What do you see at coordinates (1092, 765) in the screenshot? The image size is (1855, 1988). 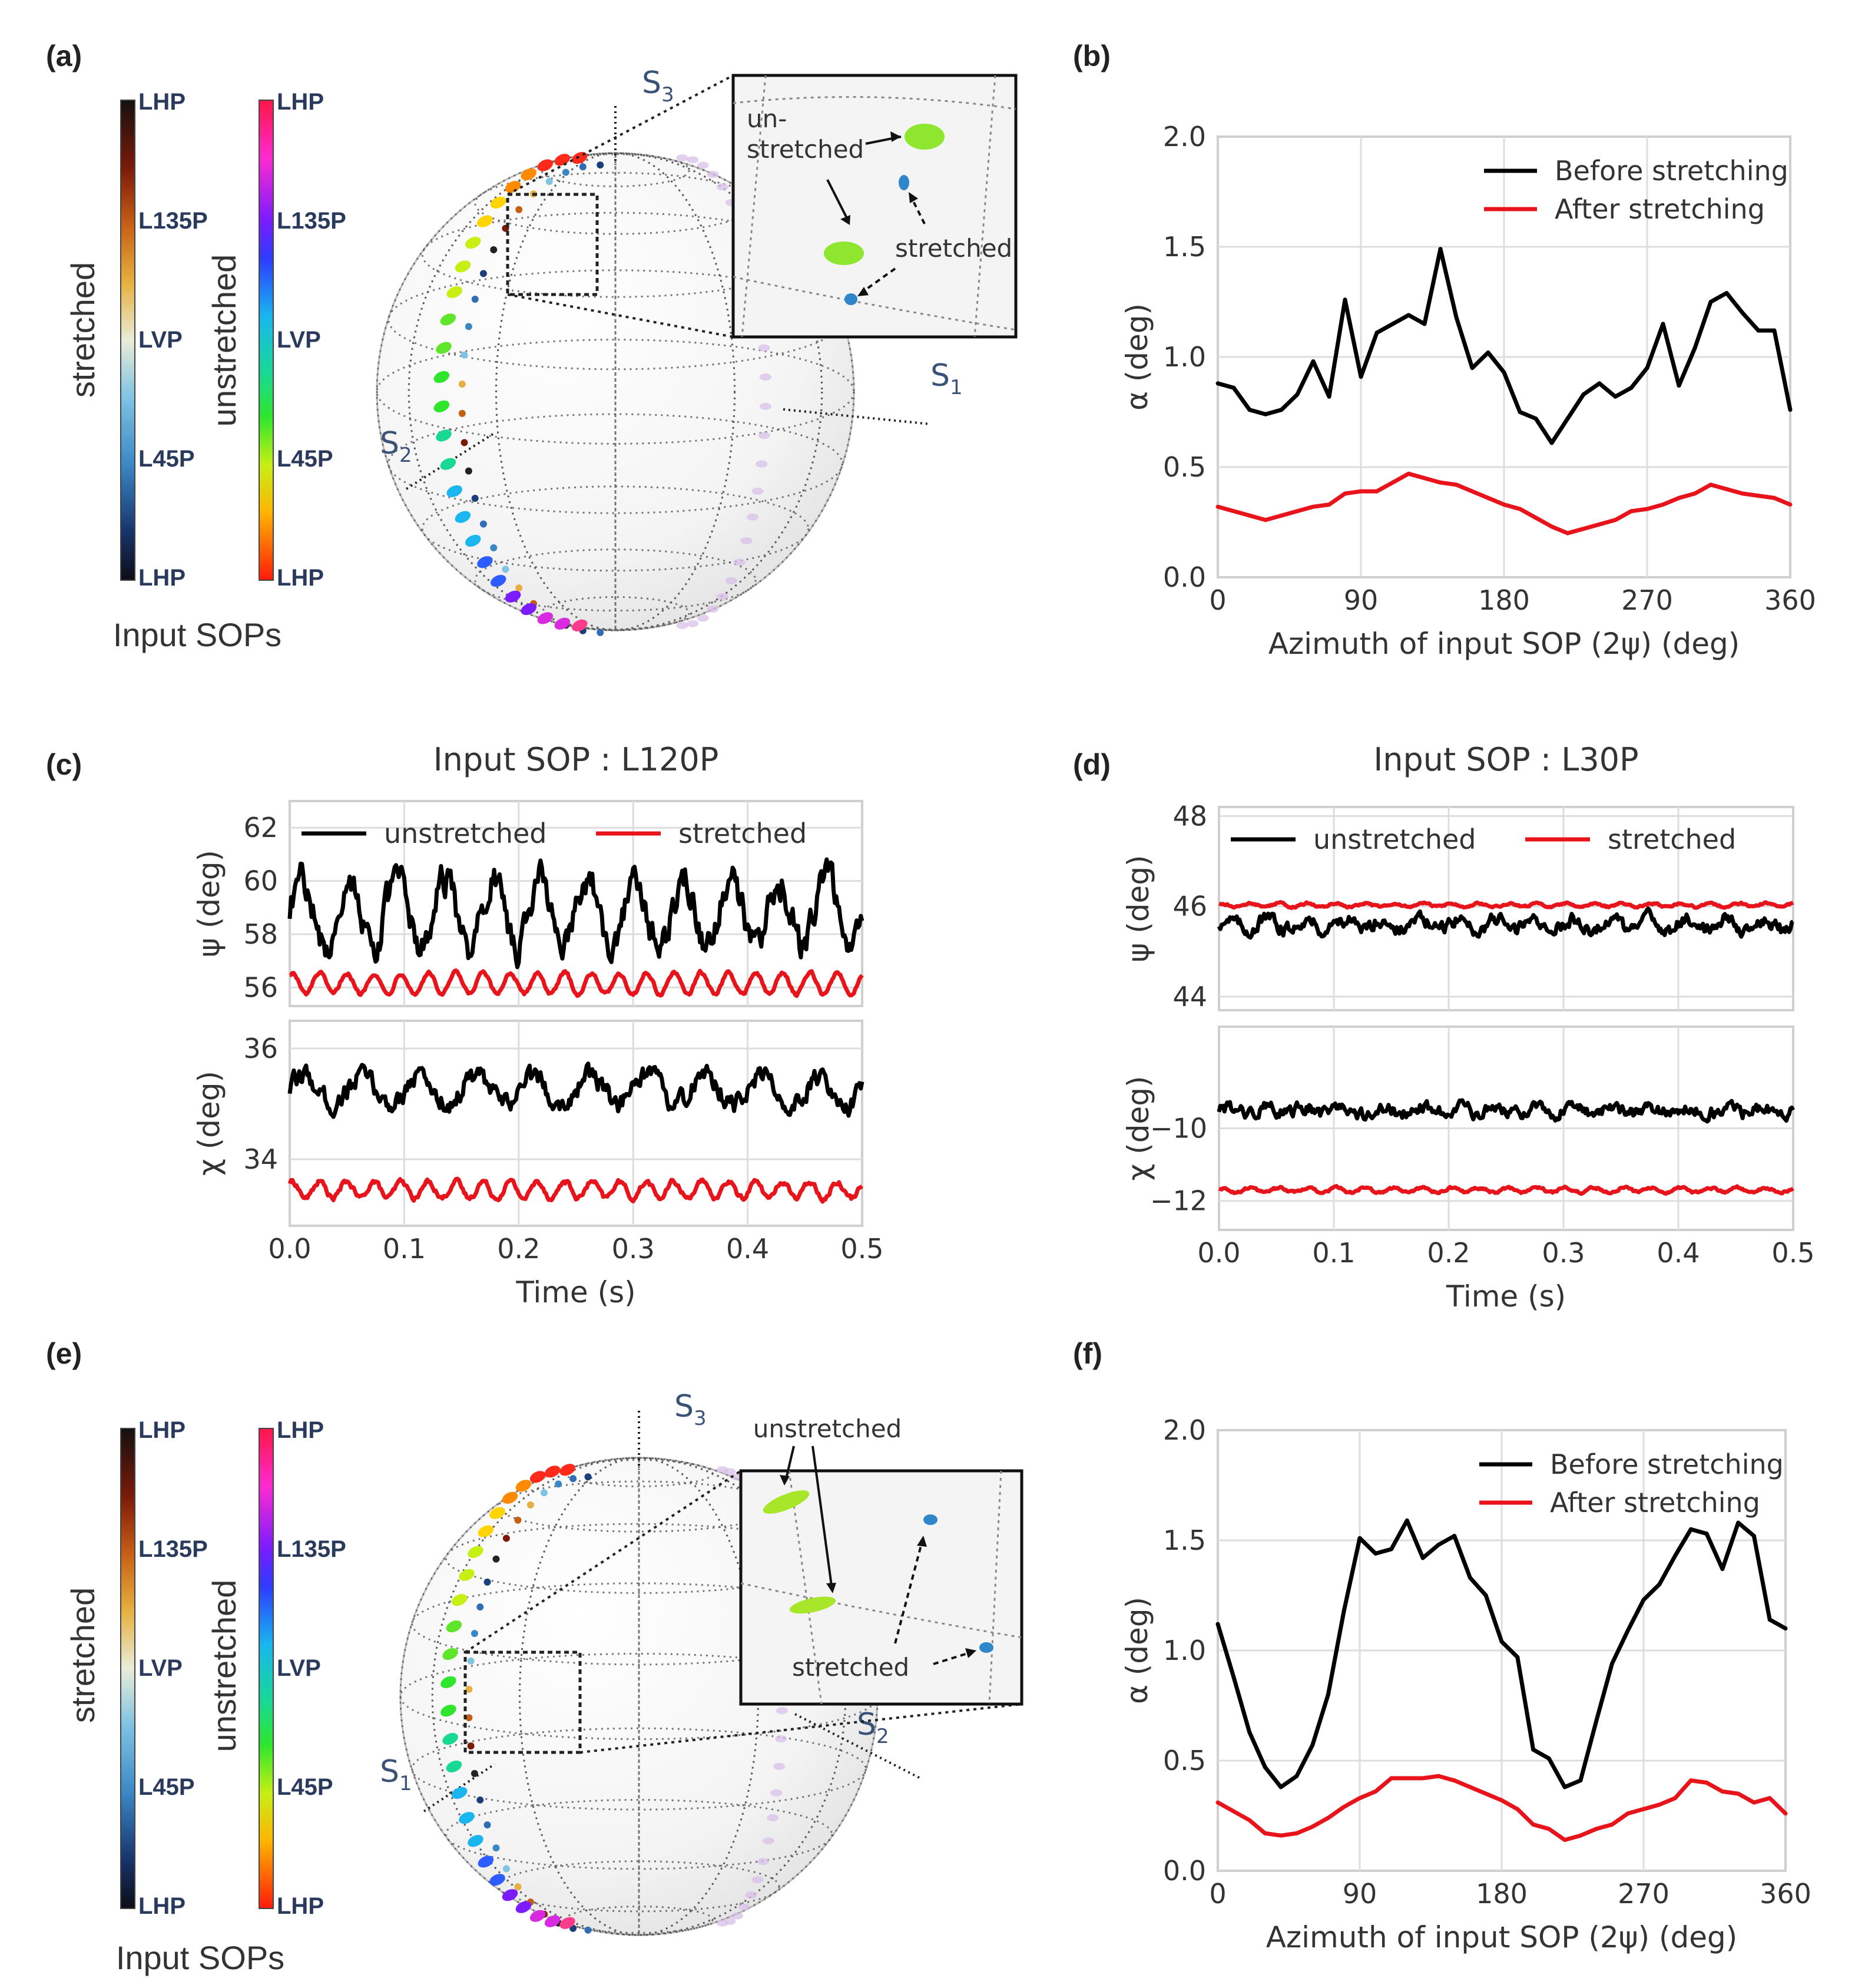 I see `panel-label-d: (d)` at bounding box center [1092, 765].